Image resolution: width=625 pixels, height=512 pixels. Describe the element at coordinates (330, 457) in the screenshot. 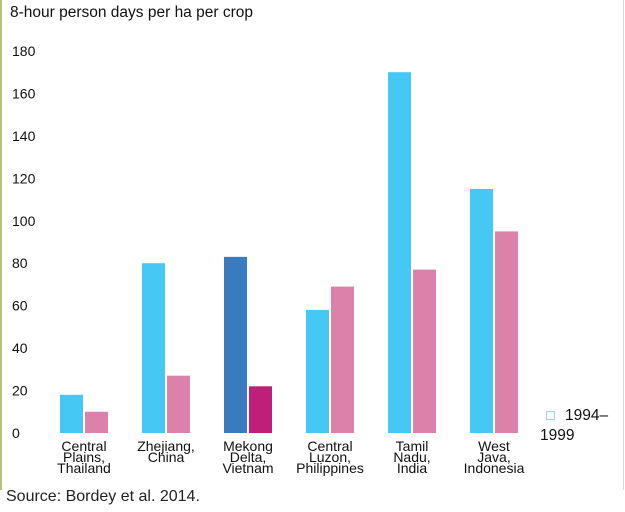

I see `x-tick-label: Central Luzon, Philippines` at that location.